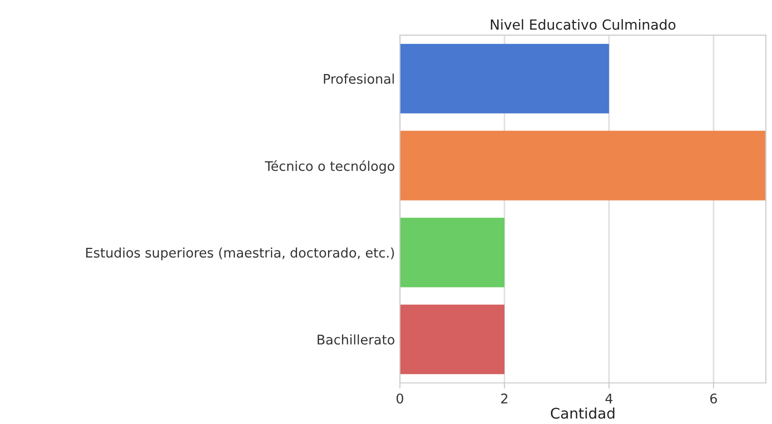 Image resolution: width=772 pixels, height=424 pixels. Describe the element at coordinates (504, 399) in the screenshot. I see `x-tick-label: 2` at that location.